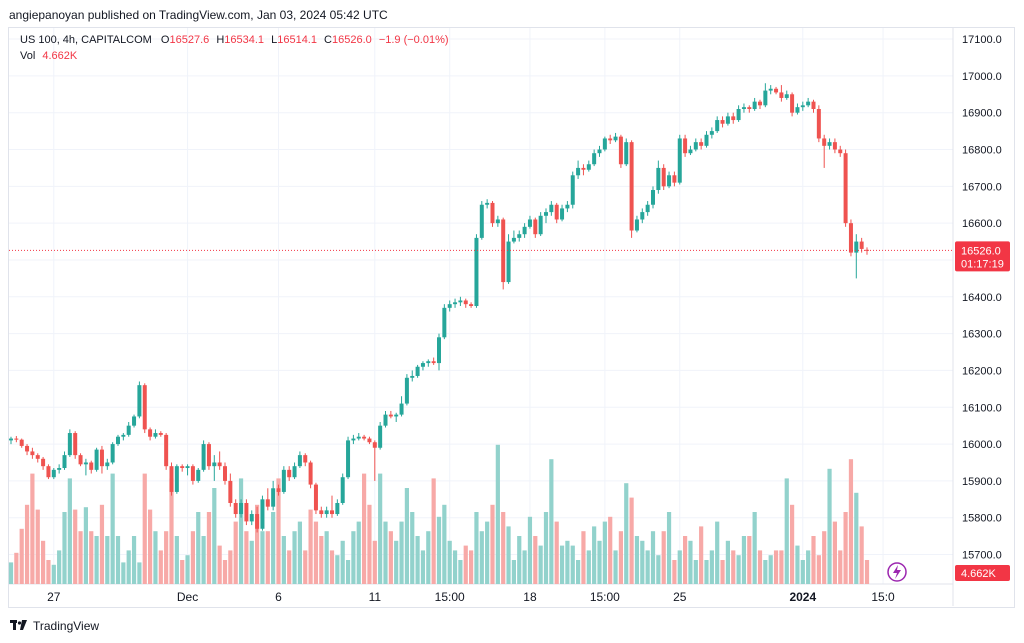 Image resolution: width=1024 pixels, height=643 pixels. Describe the element at coordinates (165, 40) in the screenshot. I see `open-label: O` at that location.